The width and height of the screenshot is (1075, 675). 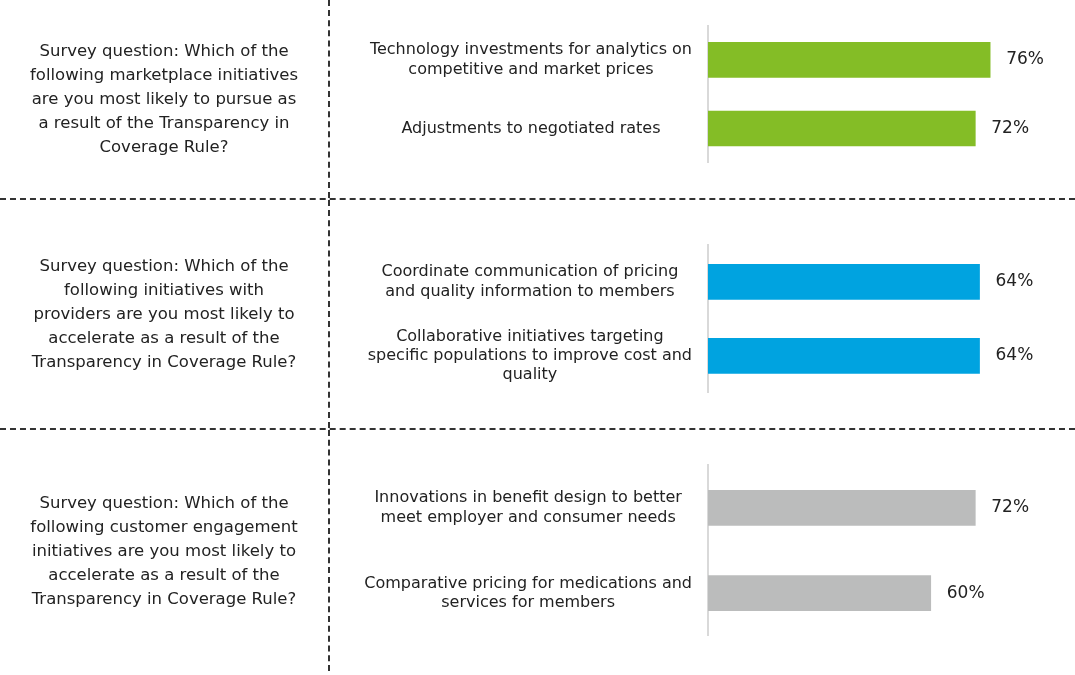 What do you see at coordinates (531, 127) in the screenshot?
I see `y-tick-label: Adjustments to negotiated rates` at bounding box center [531, 127].